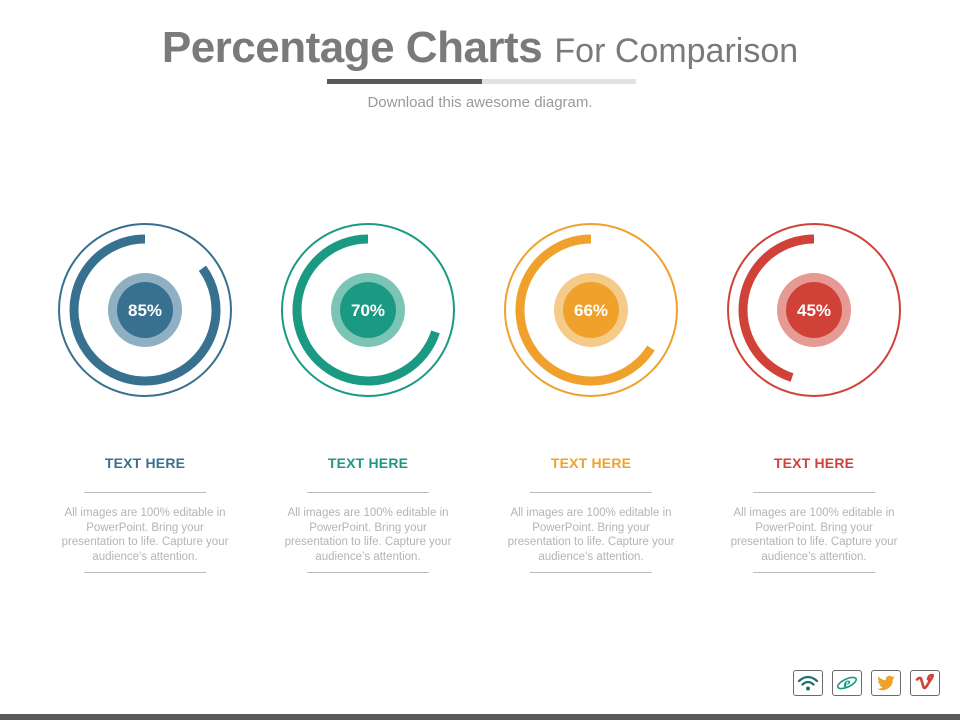 The image size is (960, 720). I want to click on svg-text: e, so click(846, 683).